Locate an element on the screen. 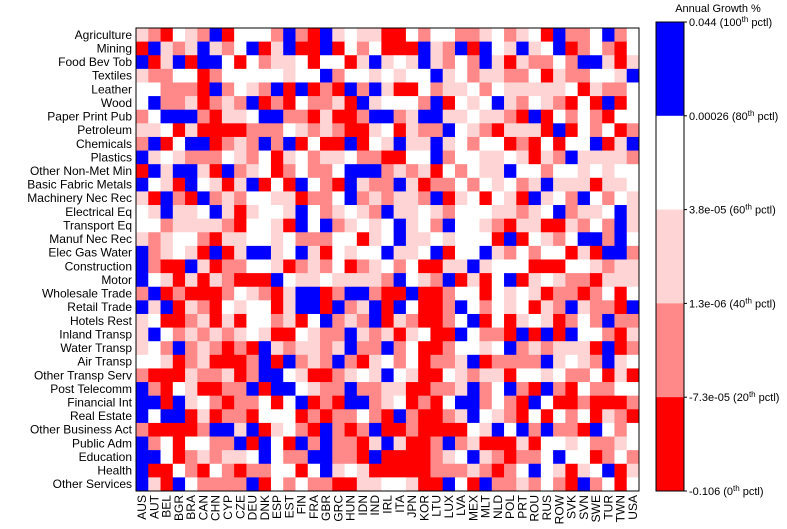  row-label: Other Non-Met Min is located at coordinates (81, 171).